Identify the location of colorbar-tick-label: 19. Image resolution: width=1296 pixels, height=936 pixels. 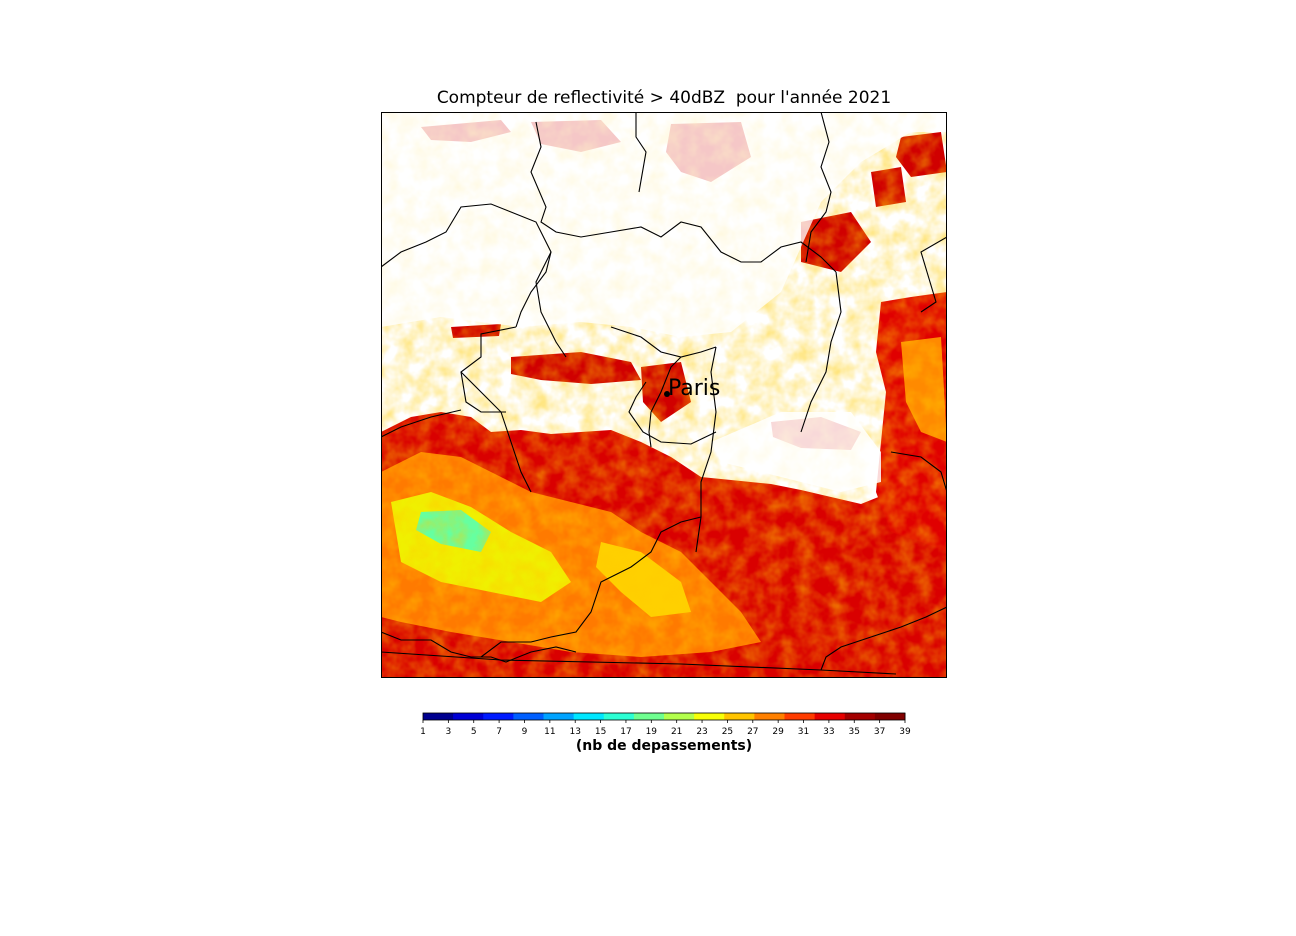
(652, 732).